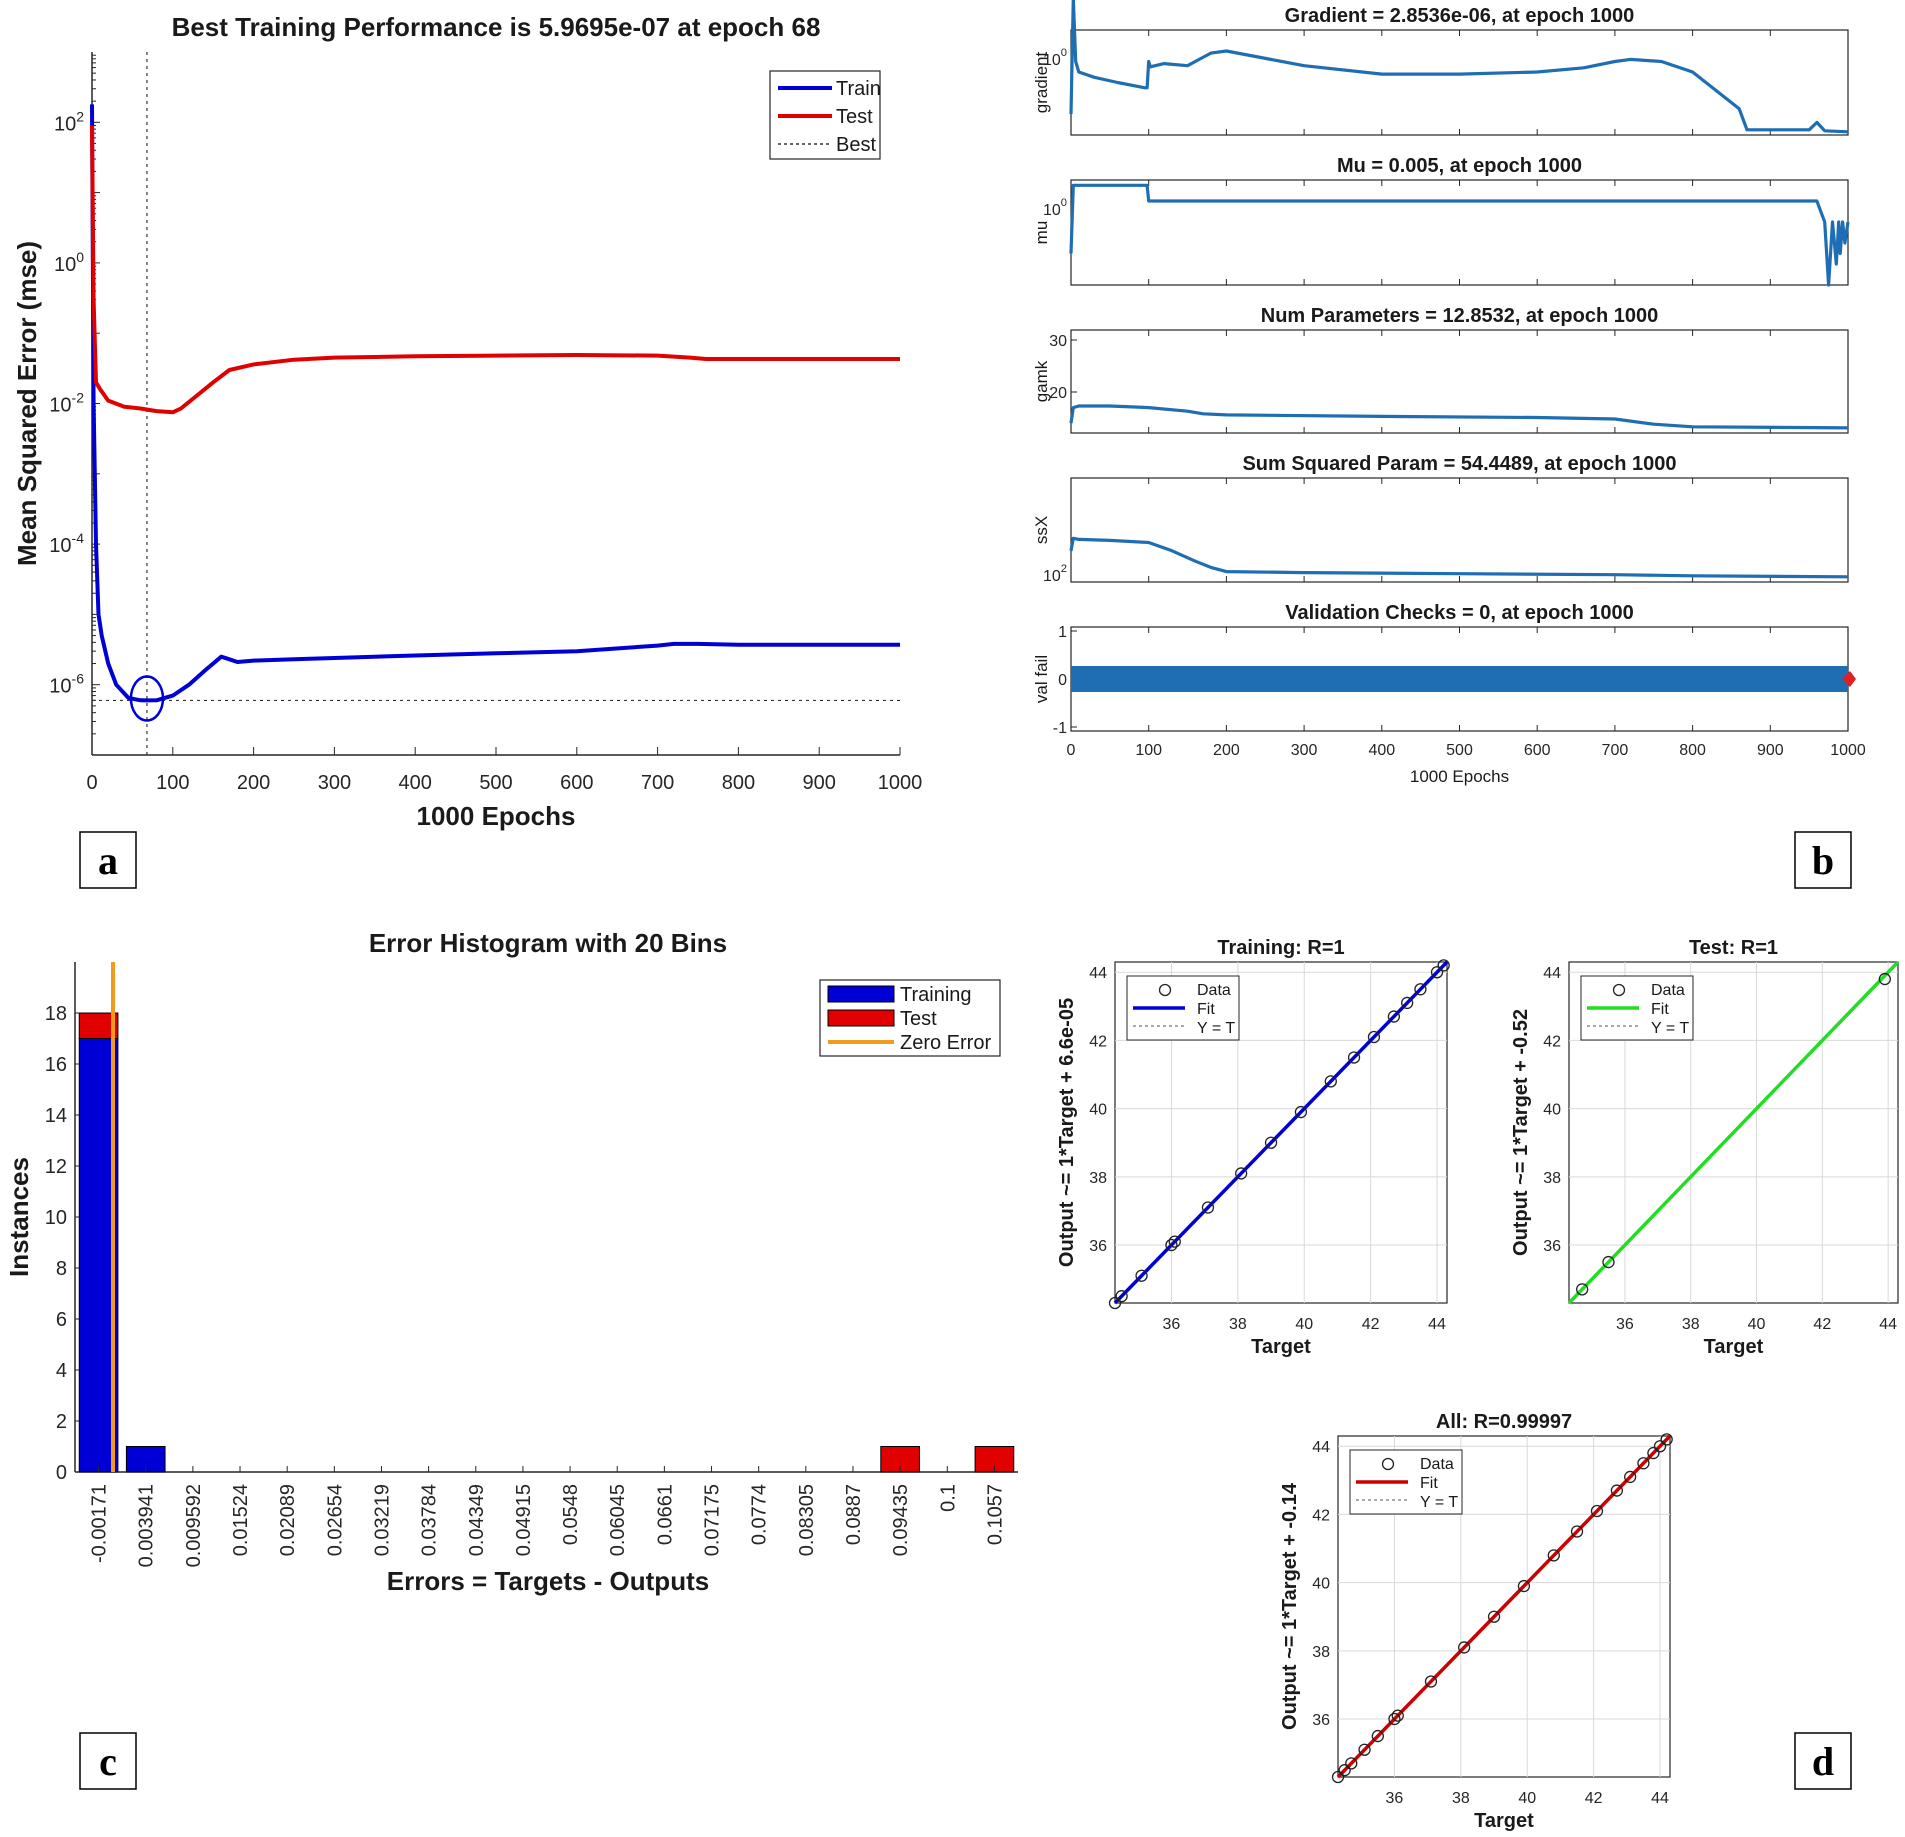 The height and width of the screenshot is (1837, 1905). Describe the element at coordinates (945, 1043) in the screenshot. I see `legend-label: Zero Error` at that location.